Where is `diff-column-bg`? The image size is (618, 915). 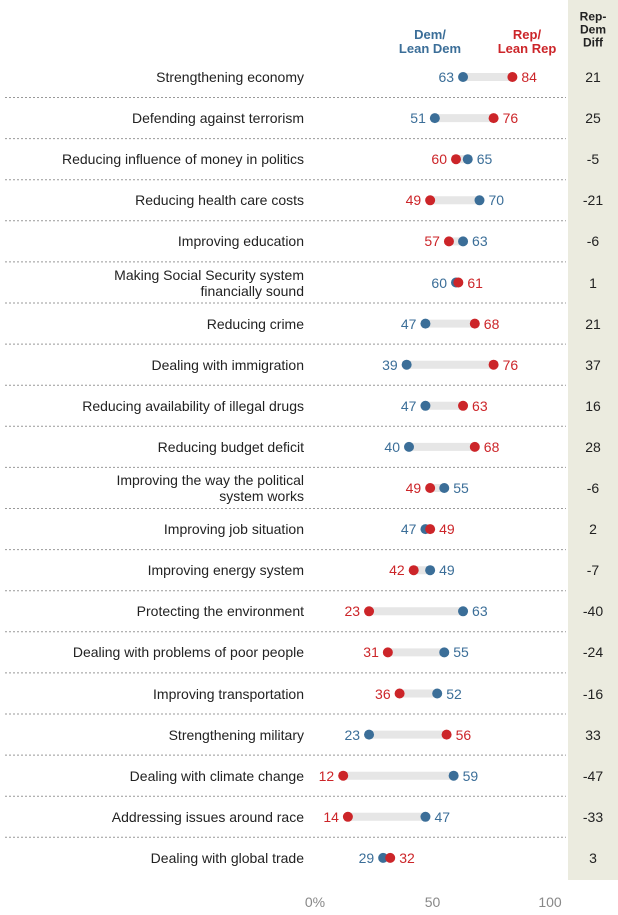 diff-column-bg is located at coordinates (593, 440).